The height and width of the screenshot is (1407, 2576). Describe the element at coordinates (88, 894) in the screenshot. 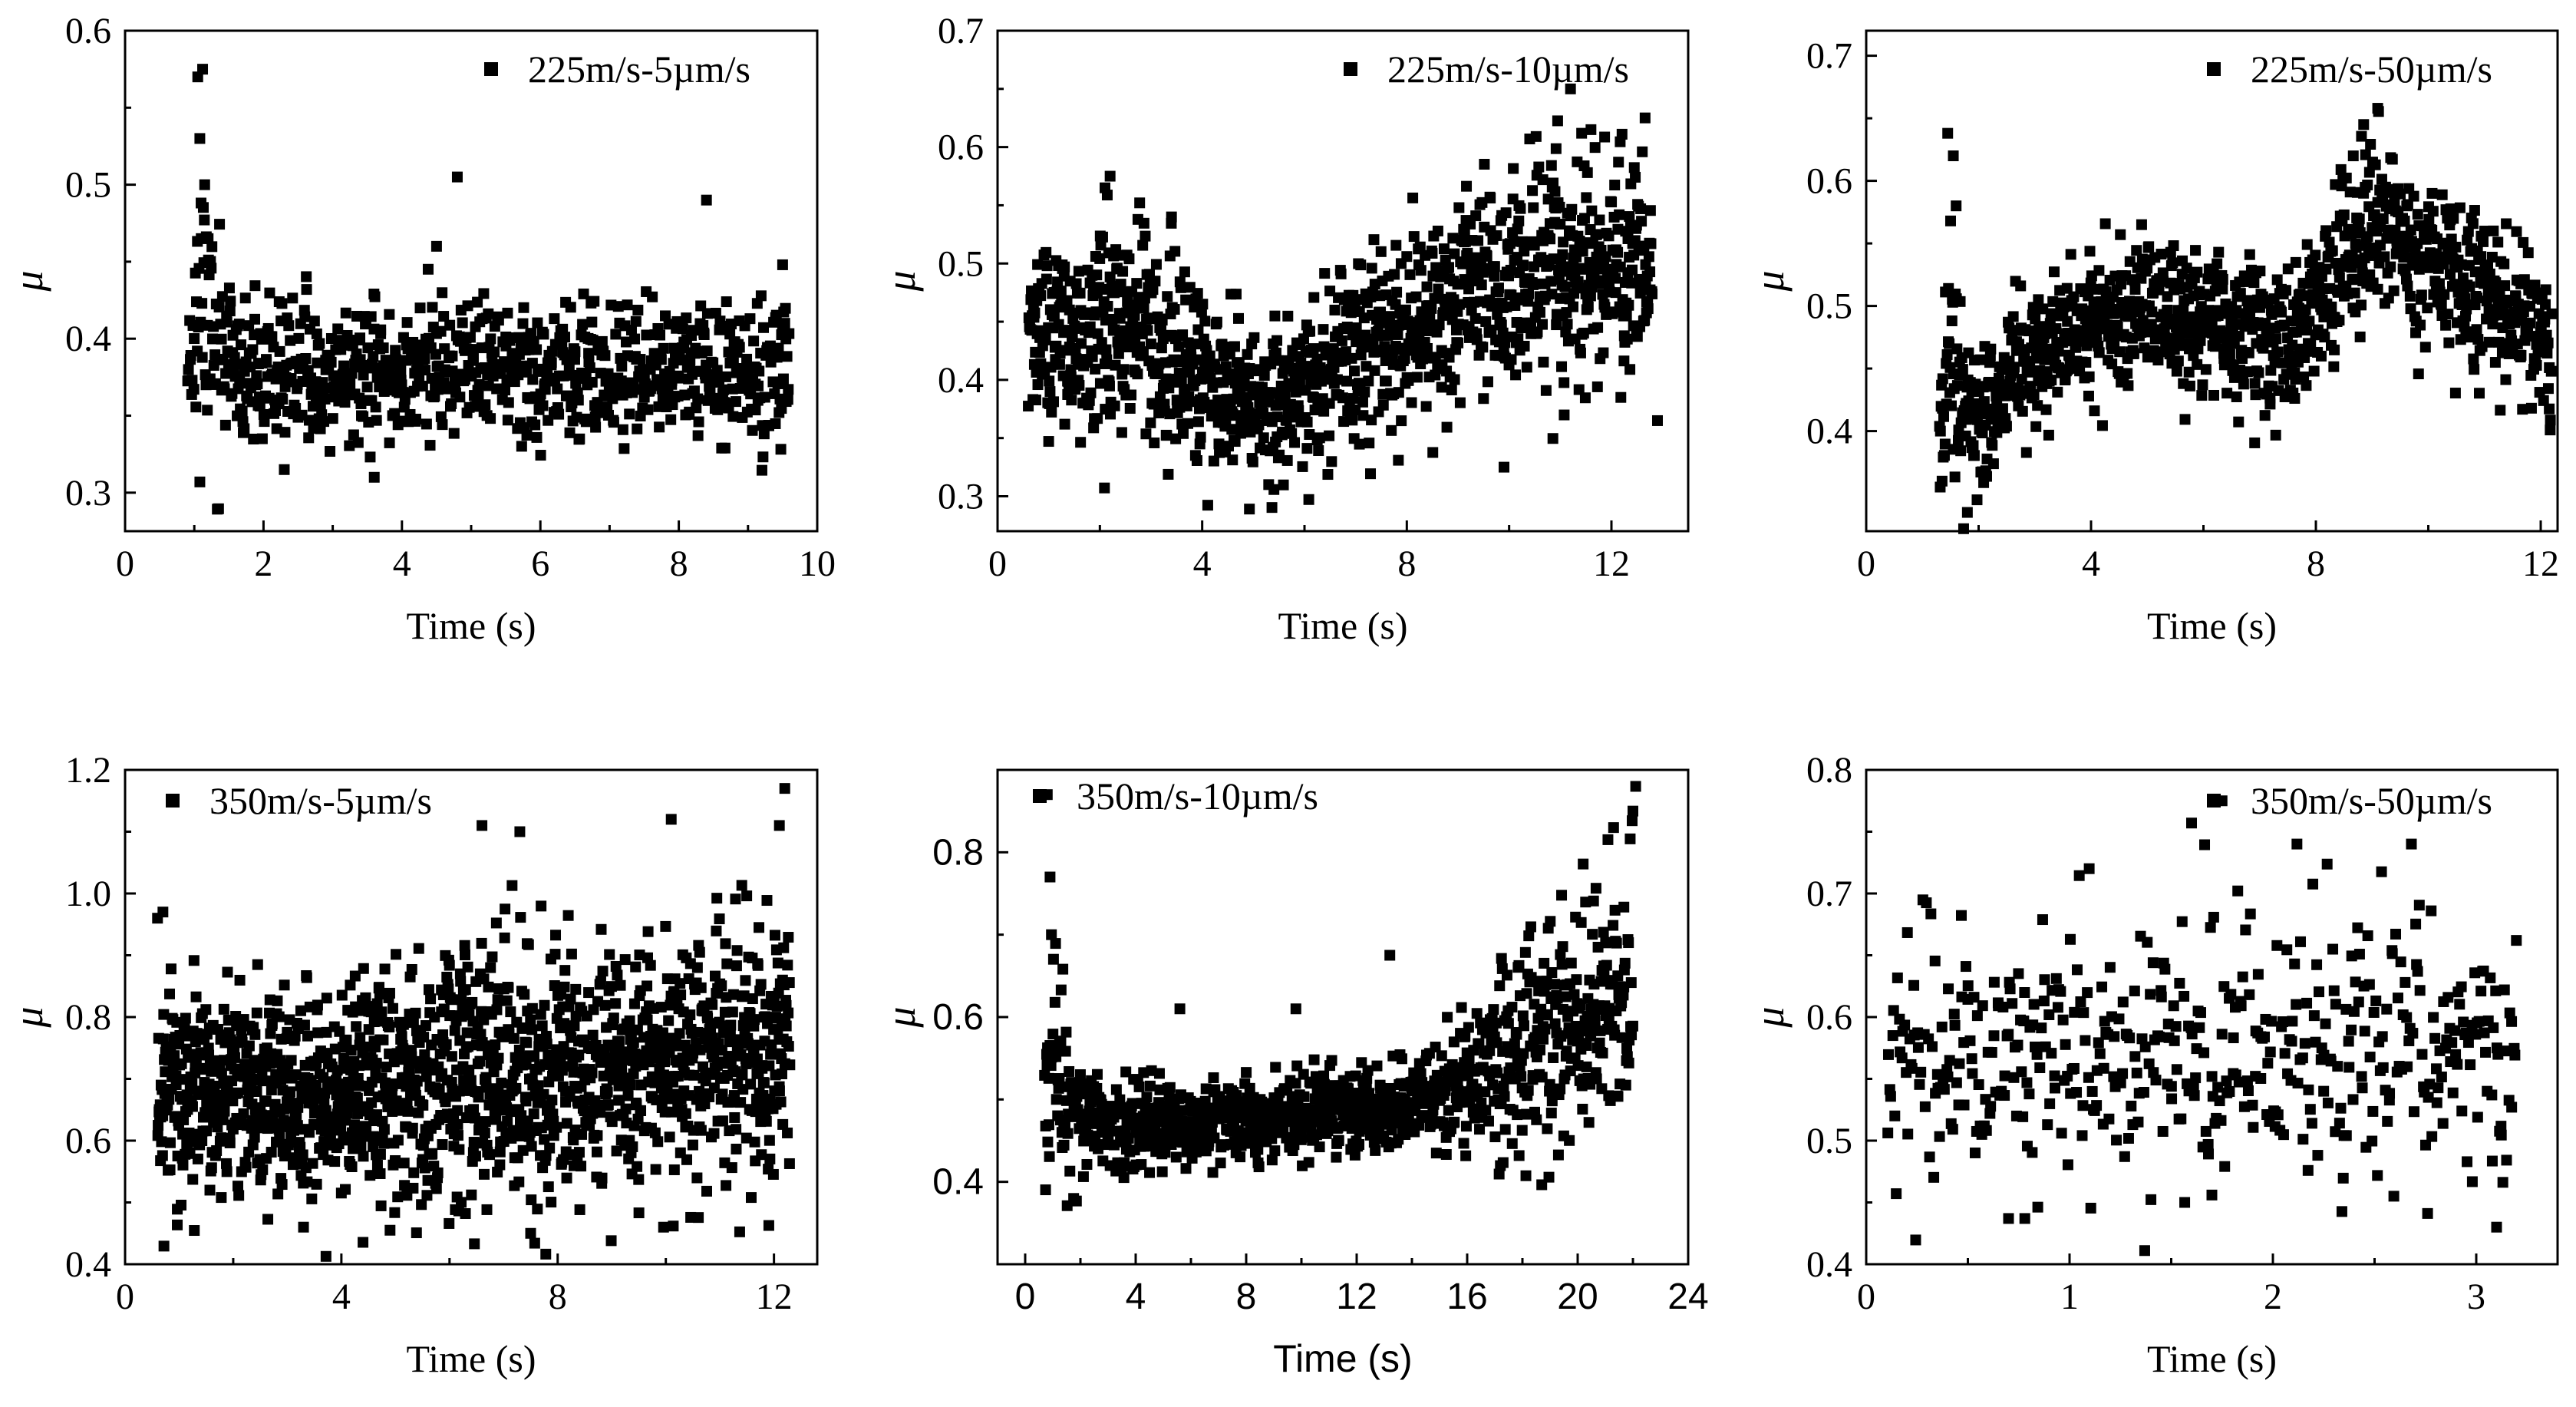

I see `y-tick-label: 1.0` at that location.